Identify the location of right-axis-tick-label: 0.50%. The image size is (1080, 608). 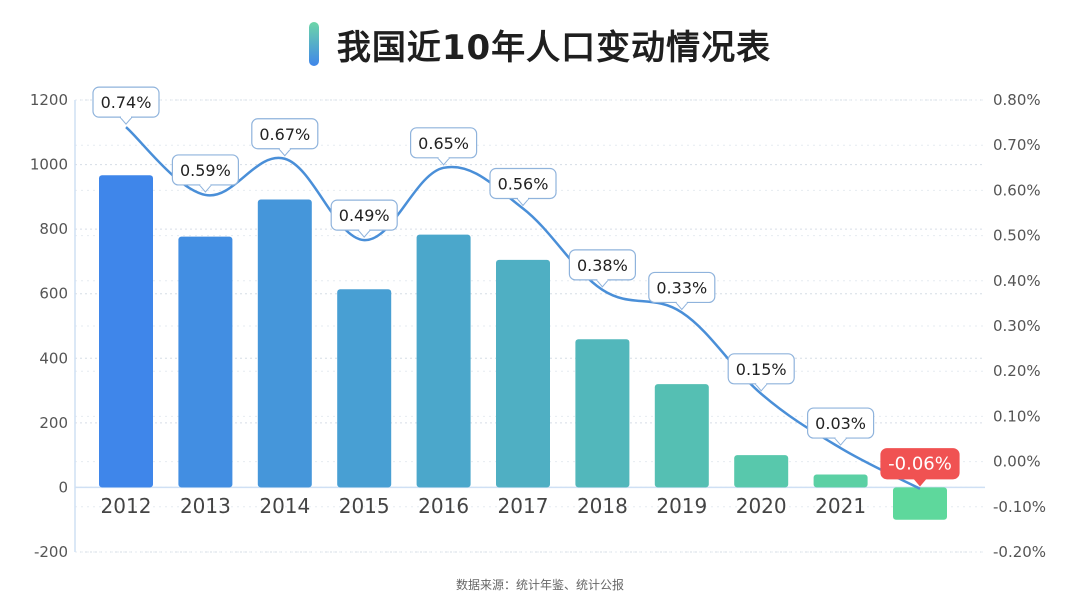
(1017, 236).